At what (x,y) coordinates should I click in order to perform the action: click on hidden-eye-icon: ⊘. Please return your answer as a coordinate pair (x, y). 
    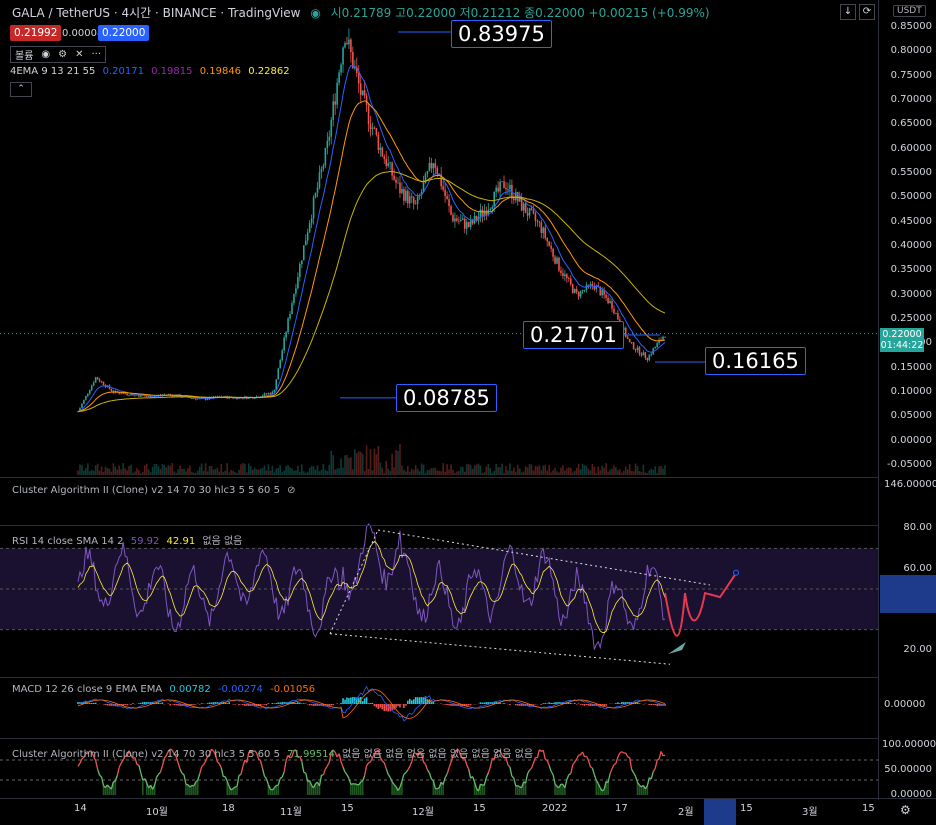
    Looking at the image, I should click on (291, 490).